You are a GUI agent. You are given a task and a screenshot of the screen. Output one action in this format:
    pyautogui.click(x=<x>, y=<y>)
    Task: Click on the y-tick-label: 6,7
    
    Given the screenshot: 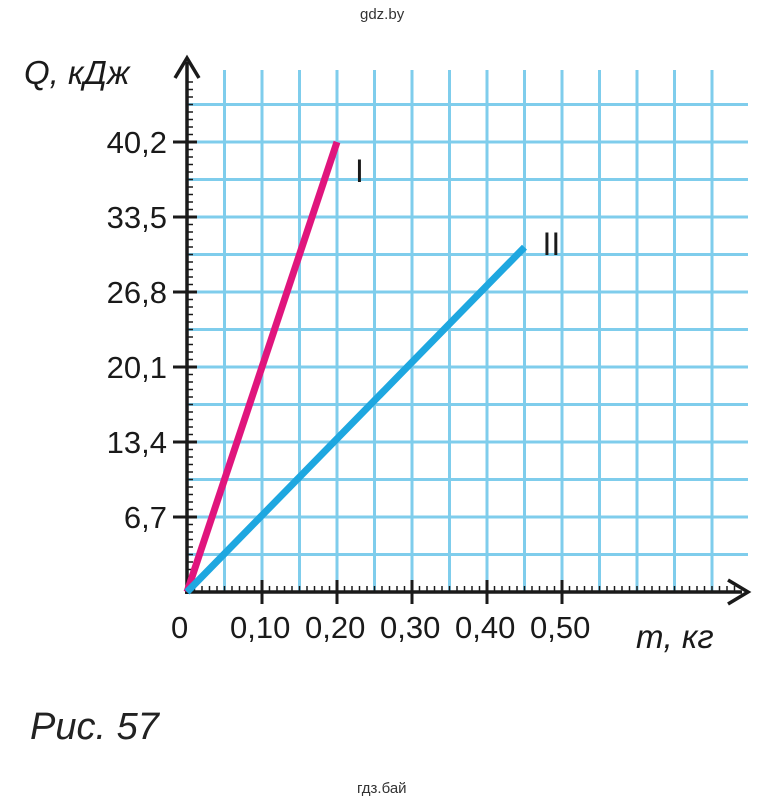 What is the action you would take?
    pyautogui.click(x=145, y=517)
    